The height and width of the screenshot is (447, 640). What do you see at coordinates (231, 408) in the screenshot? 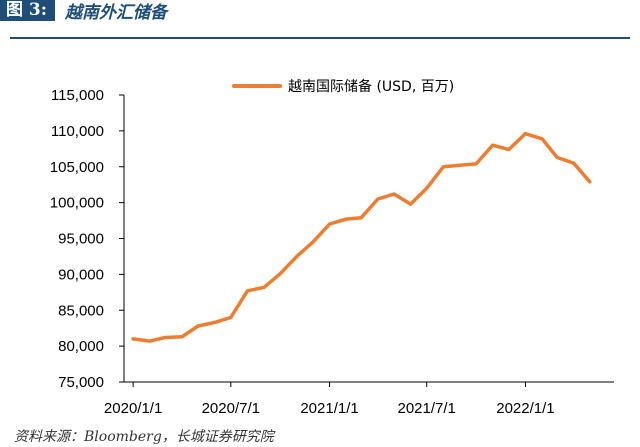
I see `x-tick-label: 2020/7/1` at bounding box center [231, 408].